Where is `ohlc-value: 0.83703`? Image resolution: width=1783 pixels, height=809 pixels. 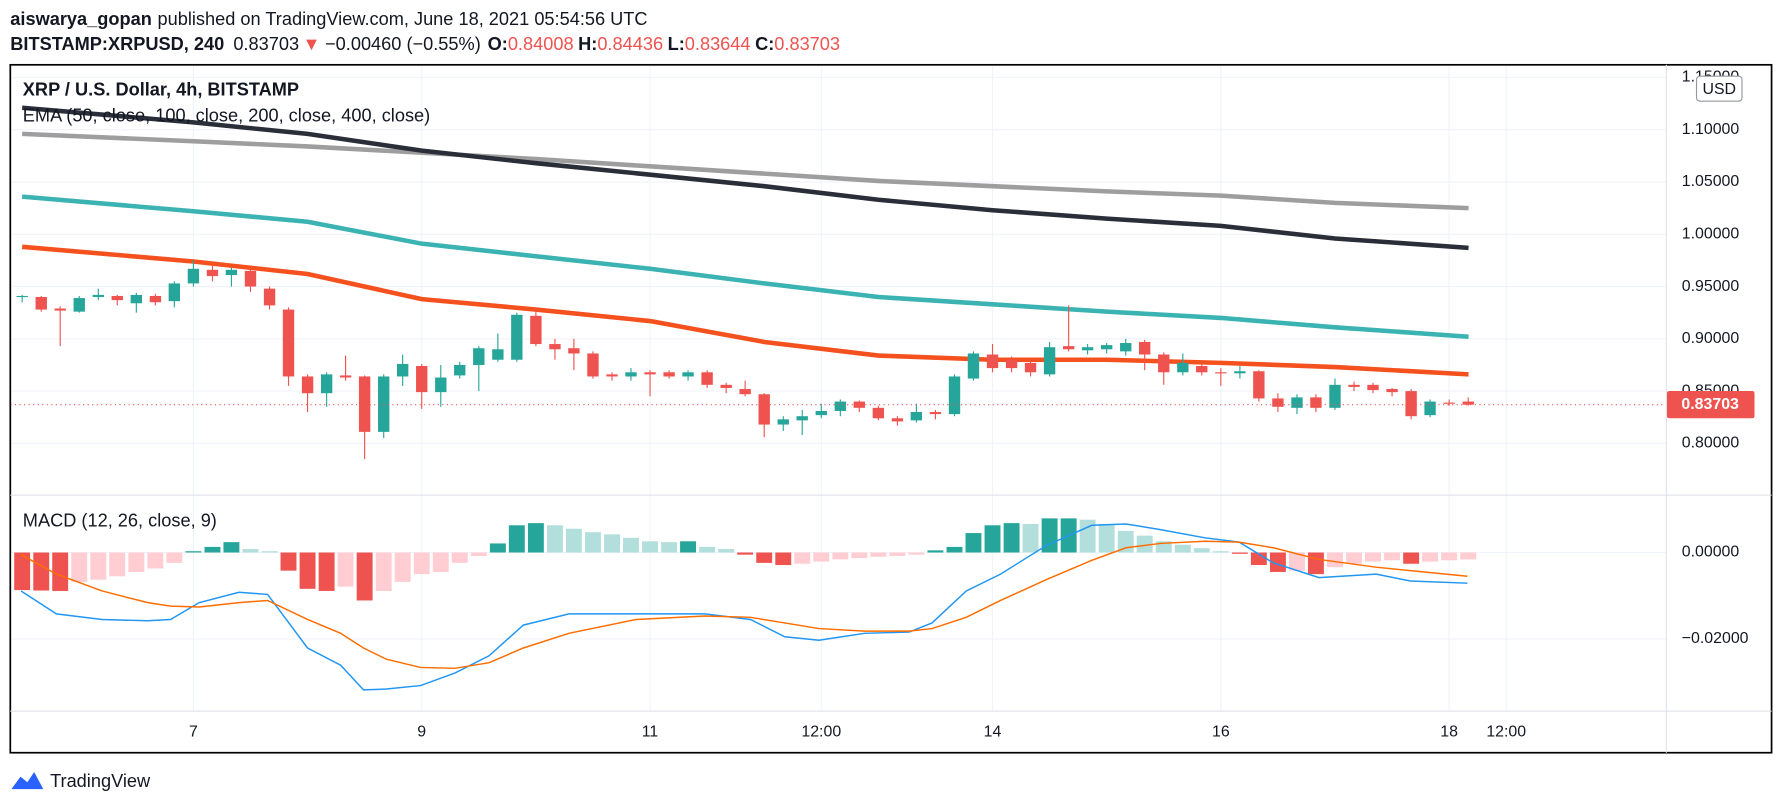 ohlc-value: 0.83703 is located at coordinates (807, 44).